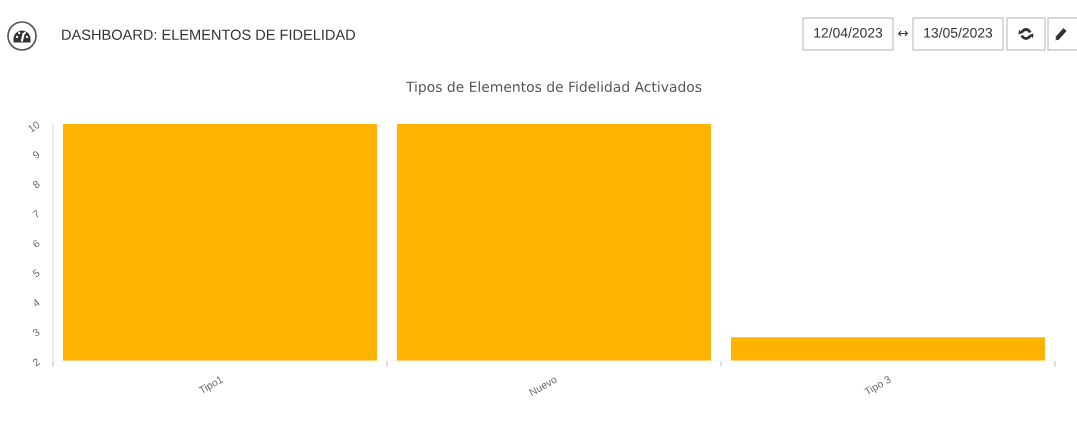  What do you see at coordinates (36, 273) in the screenshot?
I see `y-tick-label: 5` at bounding box center [36, 273].